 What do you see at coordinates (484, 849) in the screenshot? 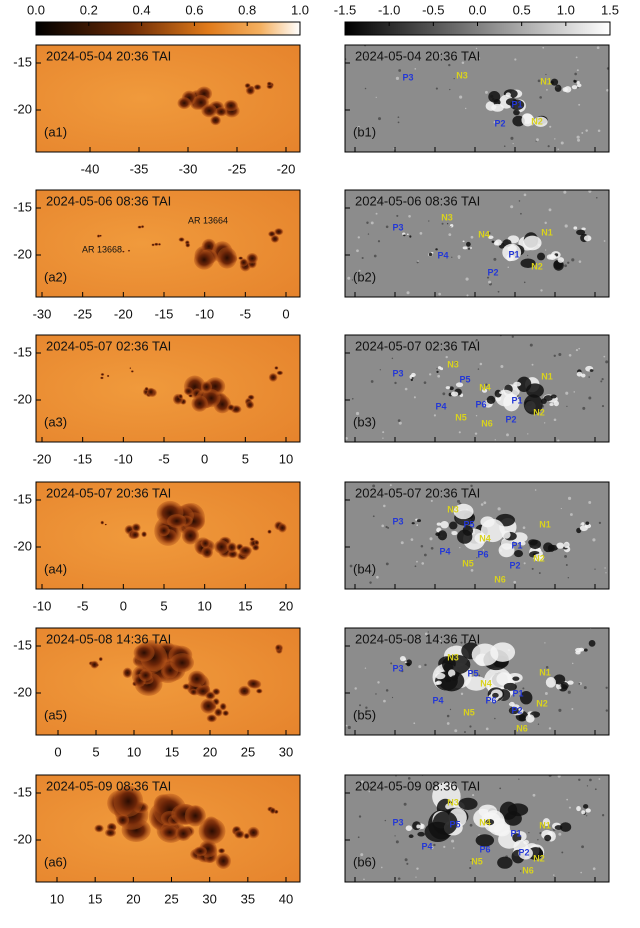
I see `polarity-label: P6` at bounding box center [484, 849].